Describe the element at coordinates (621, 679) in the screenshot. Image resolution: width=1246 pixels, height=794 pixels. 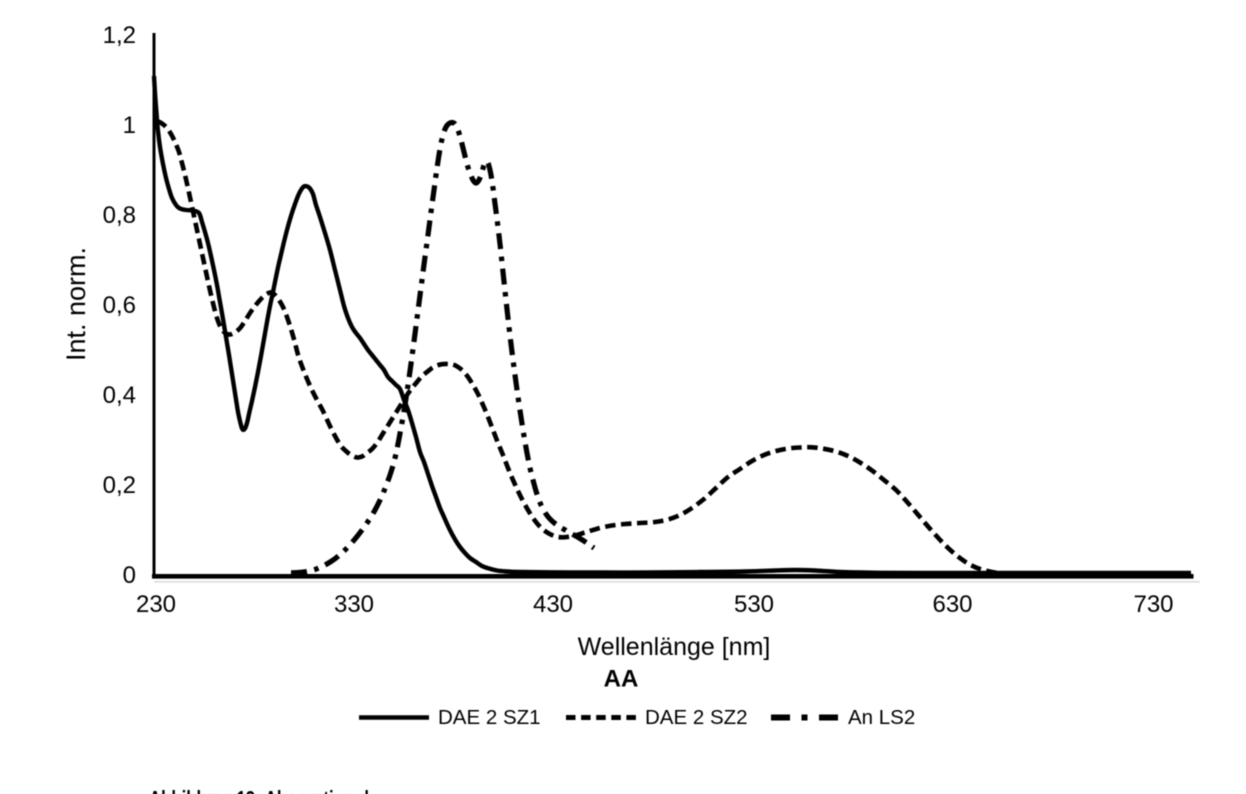
I see `svg-text: AA` at that location.